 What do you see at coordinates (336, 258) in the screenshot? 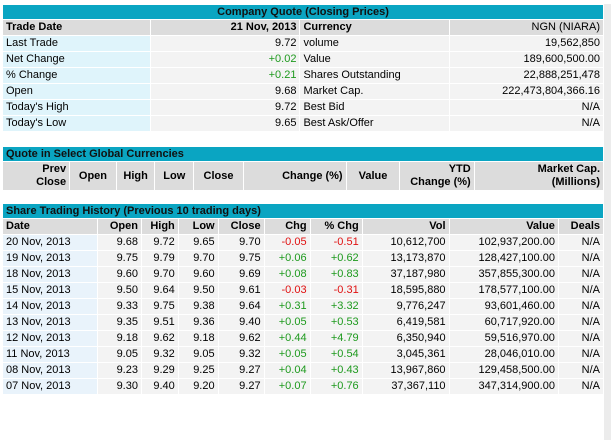
I see `history-cell-pct: +0.62` at bounding box center [336, 258].